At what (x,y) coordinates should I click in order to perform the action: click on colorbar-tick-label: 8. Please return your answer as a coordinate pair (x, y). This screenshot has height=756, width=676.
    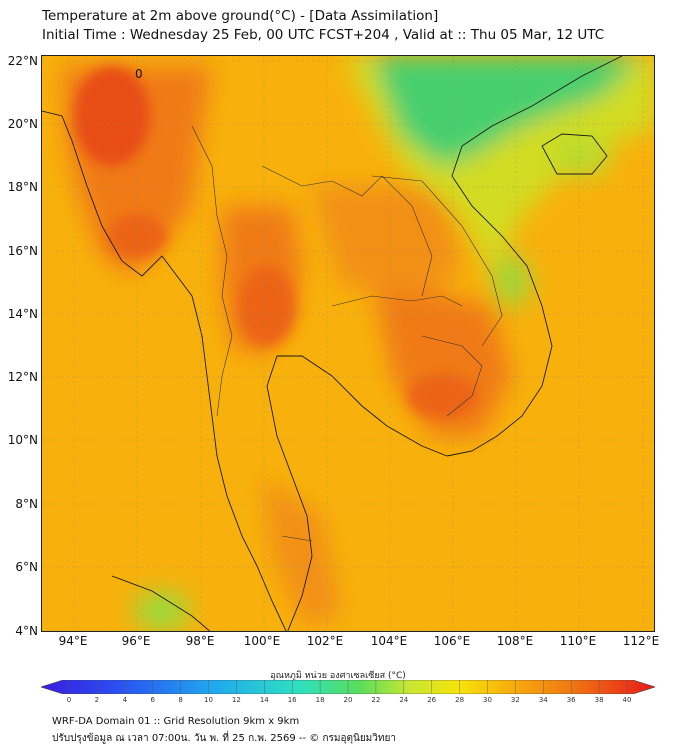
    Looking at the image, I should click on (180, 700).